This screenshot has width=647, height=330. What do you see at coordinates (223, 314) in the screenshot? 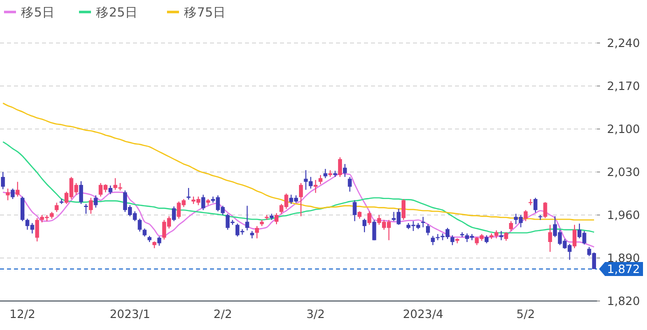
I see `x-tick-label: 2/2` at bounding box center [223, 314].